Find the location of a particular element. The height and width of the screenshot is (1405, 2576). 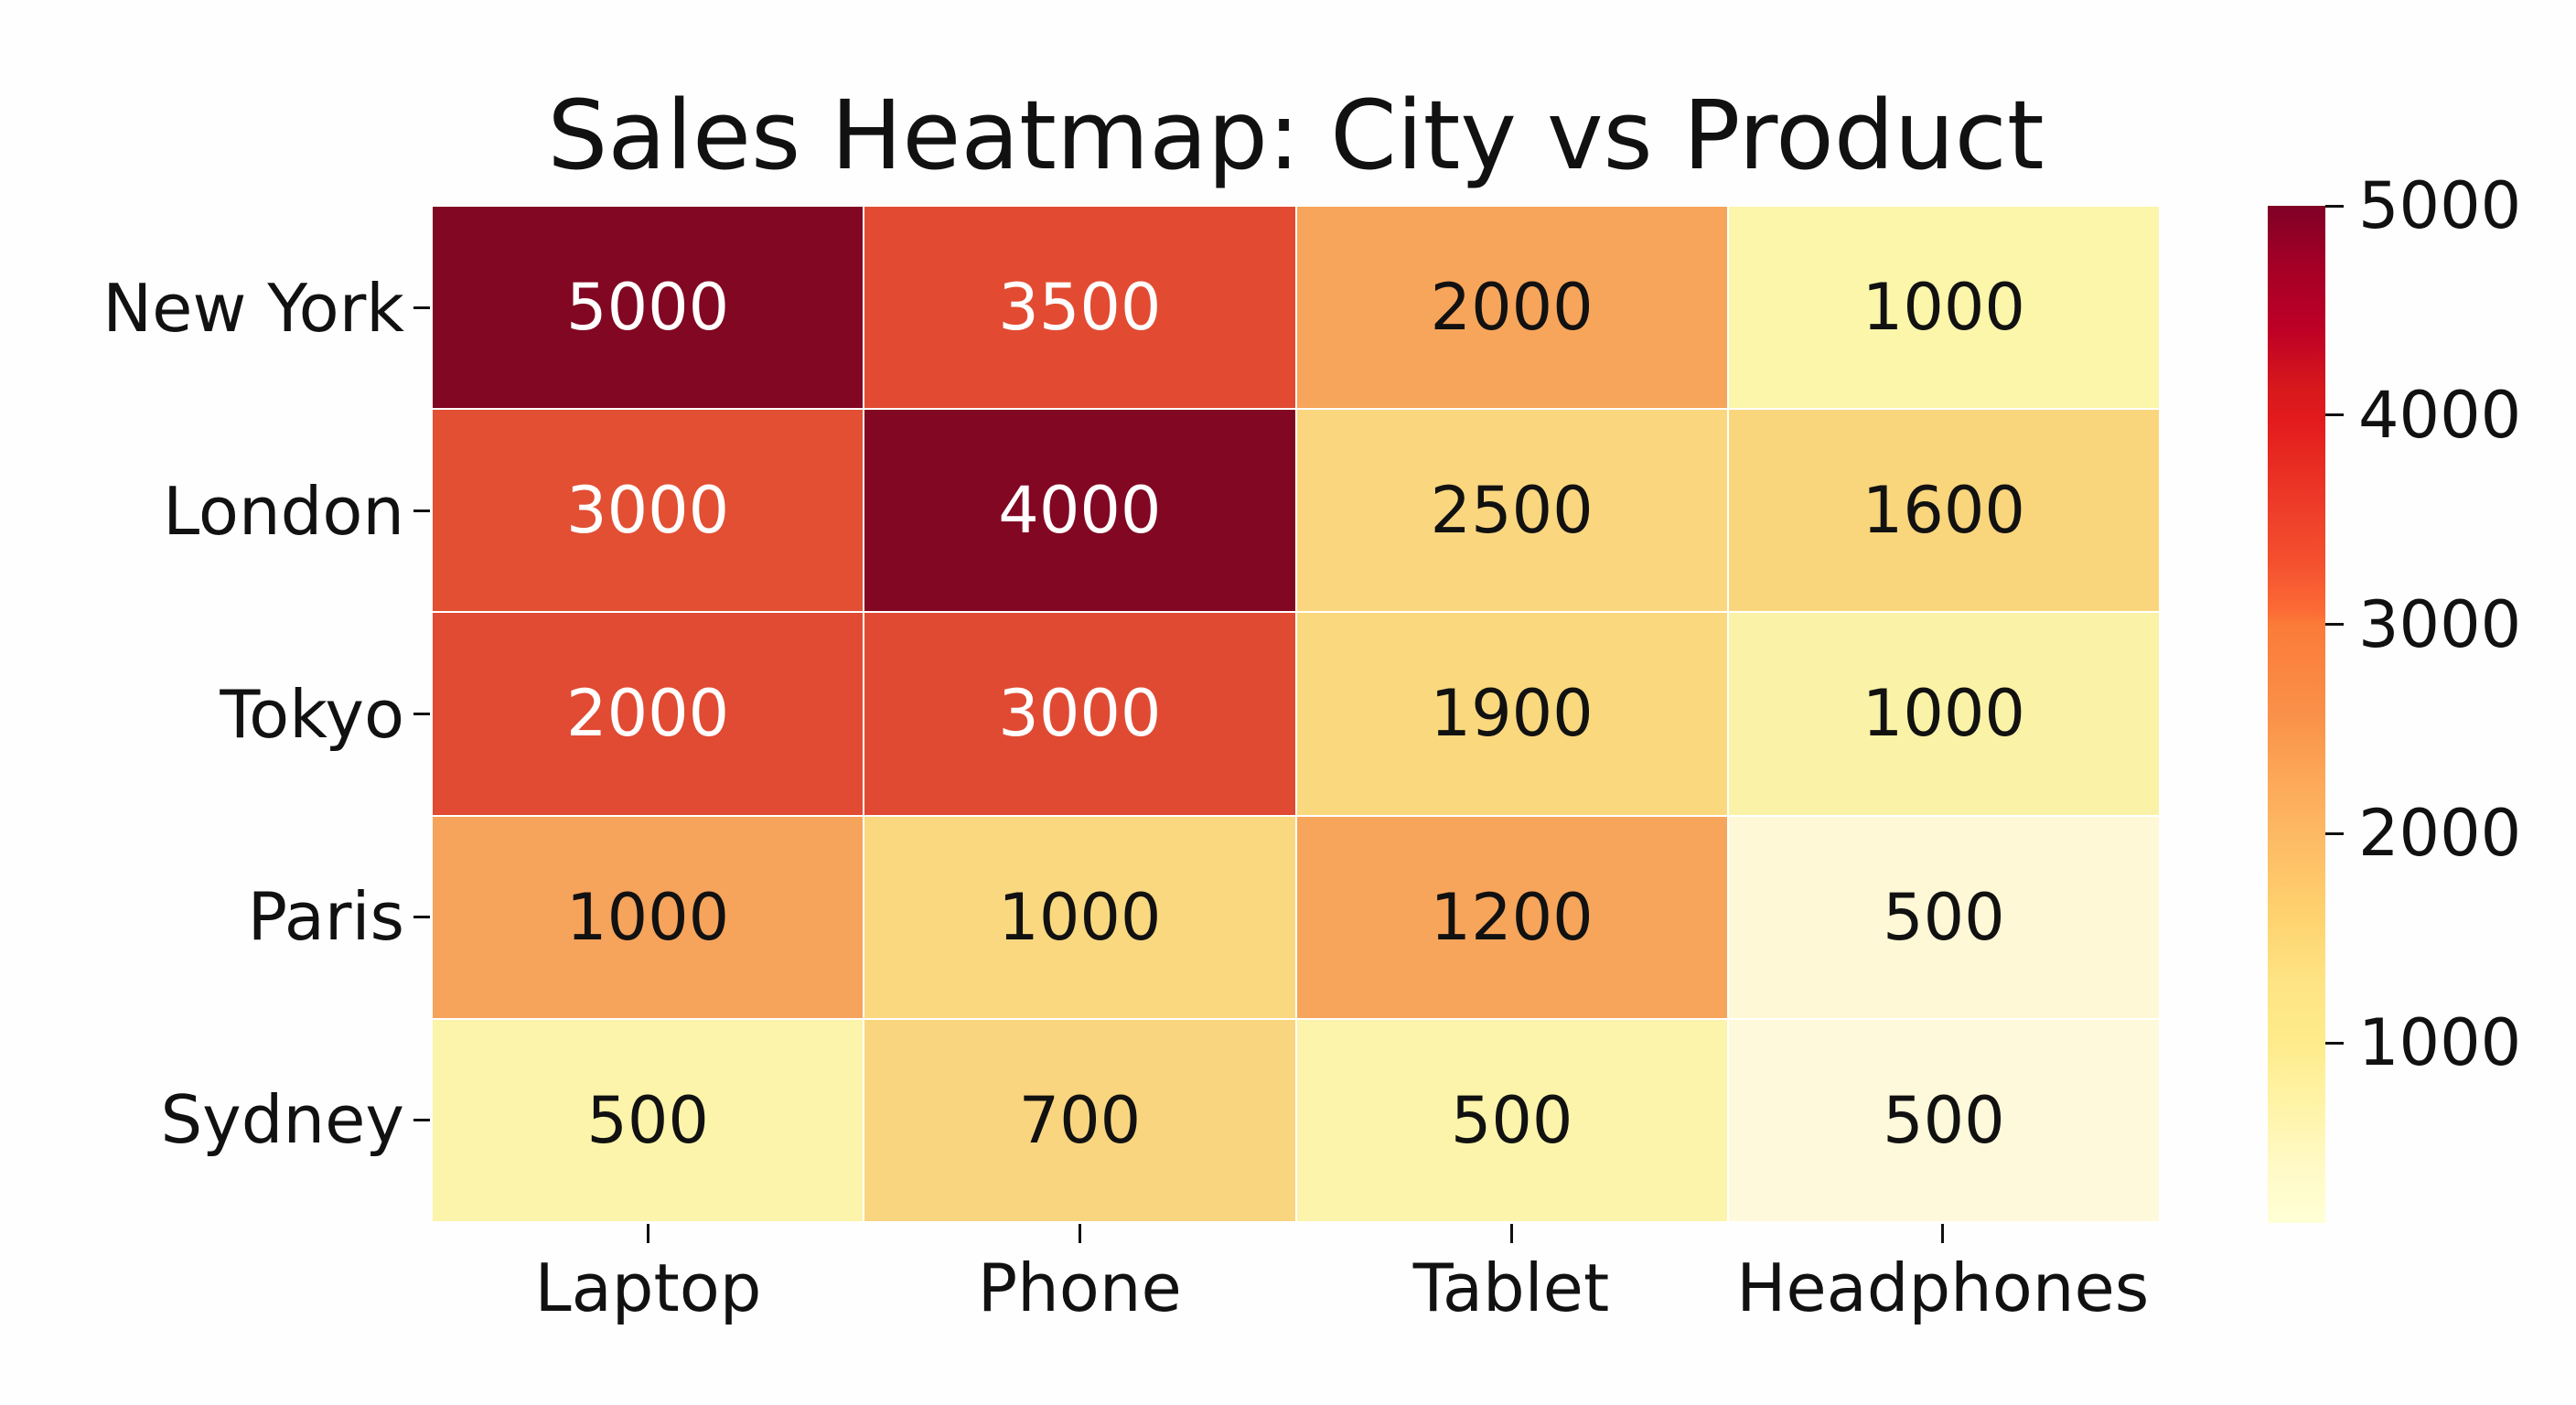

chart-title: Sales Heatmap: City vs Product is located at coordinates (1296, 135).